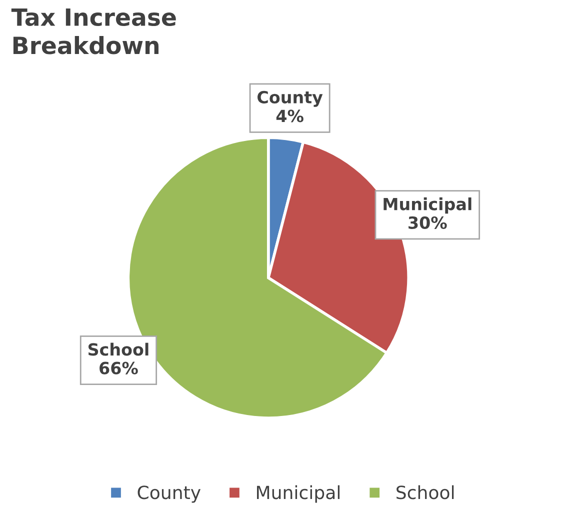  I want to click on chart-title: Tax Increase Breakdown, so click(93, 31).